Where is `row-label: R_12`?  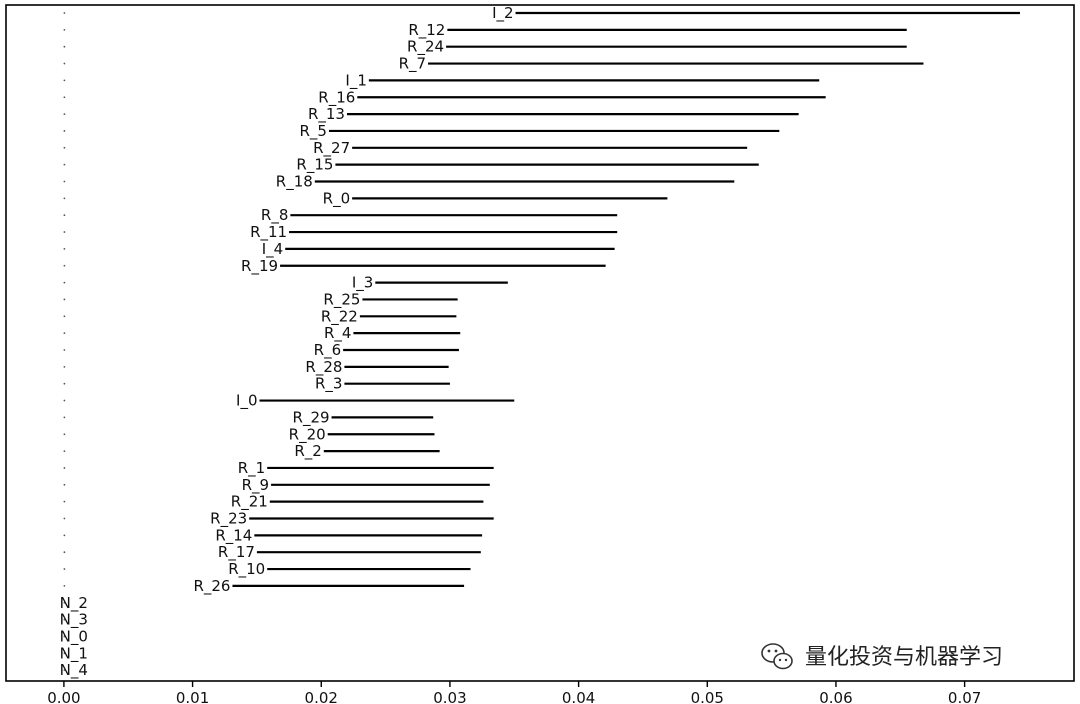 row-label: R_12 is located at coordinates (426, 30).